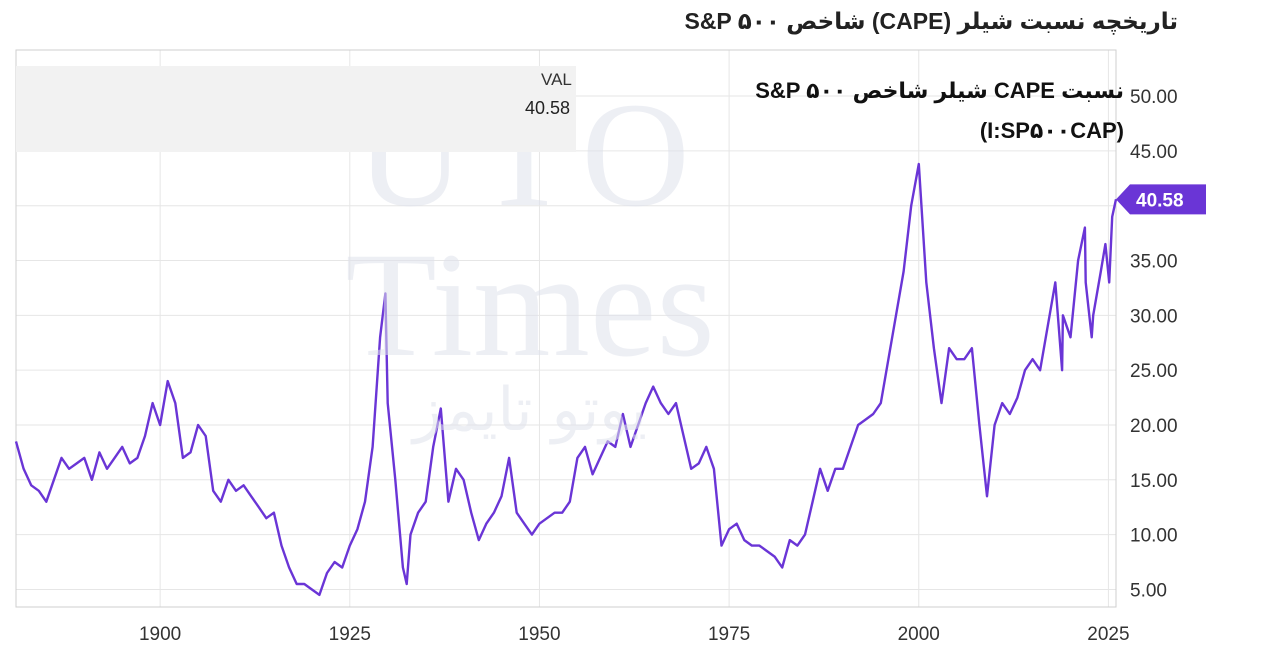  Describe the element at coordinates (548, 108) in the screenshot. I see `legend-value: 40.58` at that location.